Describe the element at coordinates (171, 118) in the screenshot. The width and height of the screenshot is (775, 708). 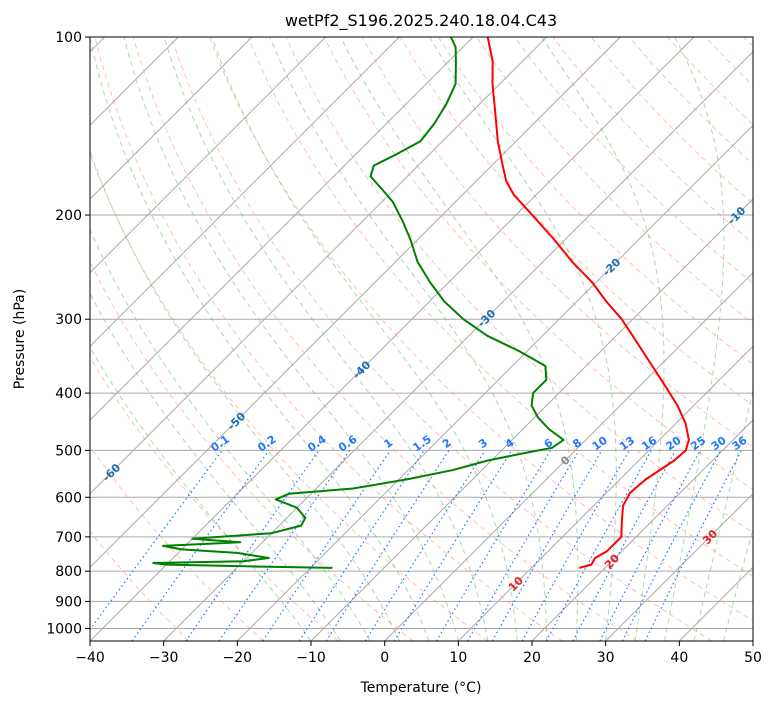
I see `isotherm--100` at that location.